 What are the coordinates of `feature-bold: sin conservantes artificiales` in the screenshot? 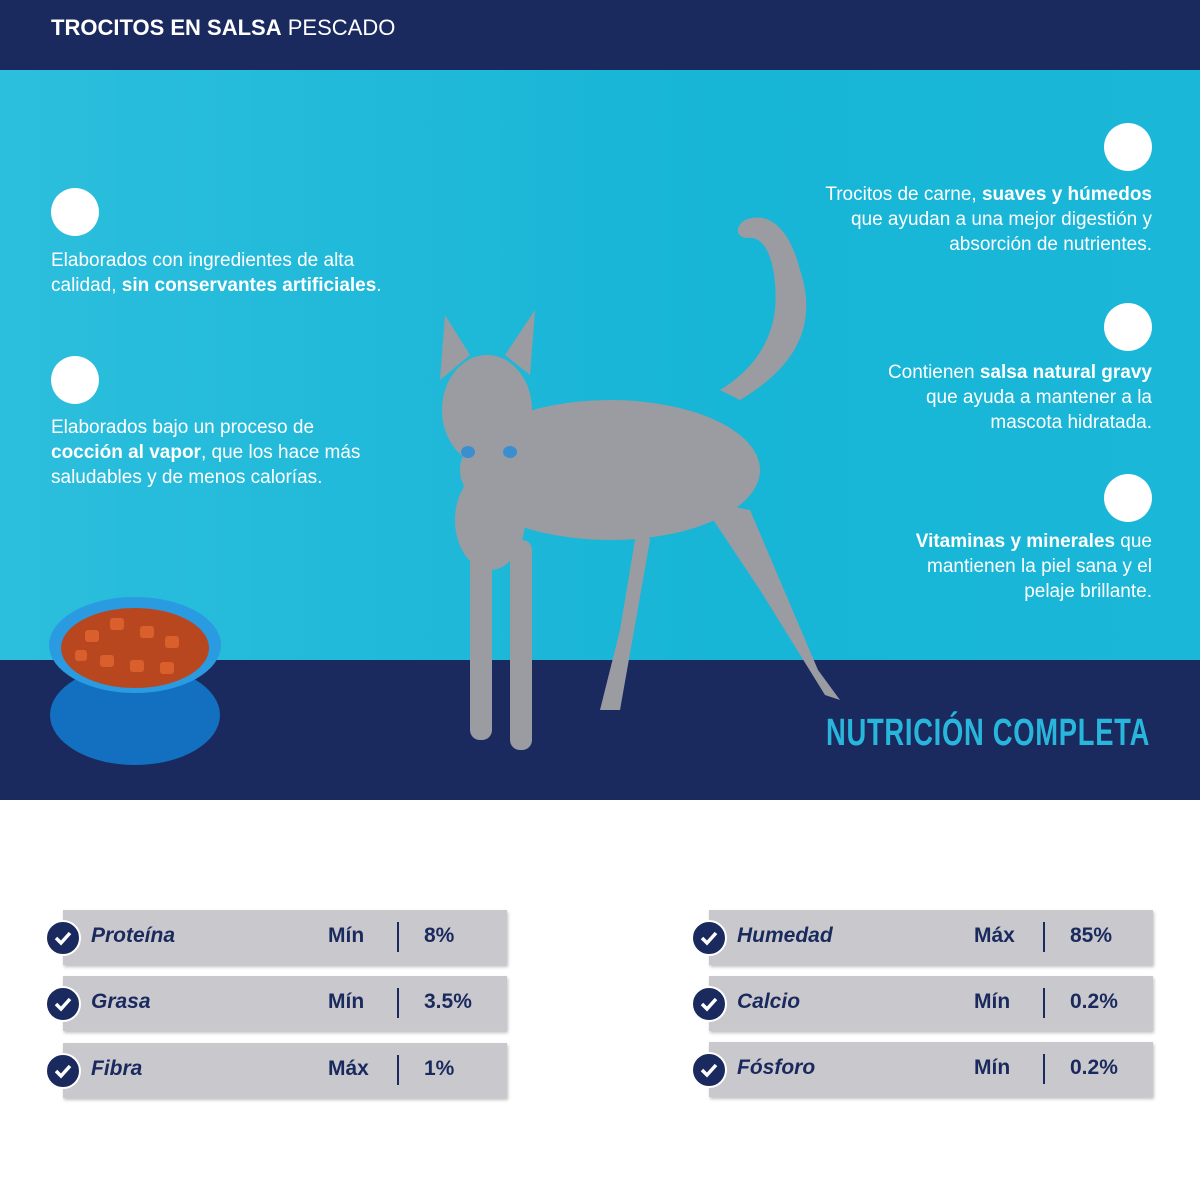 It's located at (249, 285).